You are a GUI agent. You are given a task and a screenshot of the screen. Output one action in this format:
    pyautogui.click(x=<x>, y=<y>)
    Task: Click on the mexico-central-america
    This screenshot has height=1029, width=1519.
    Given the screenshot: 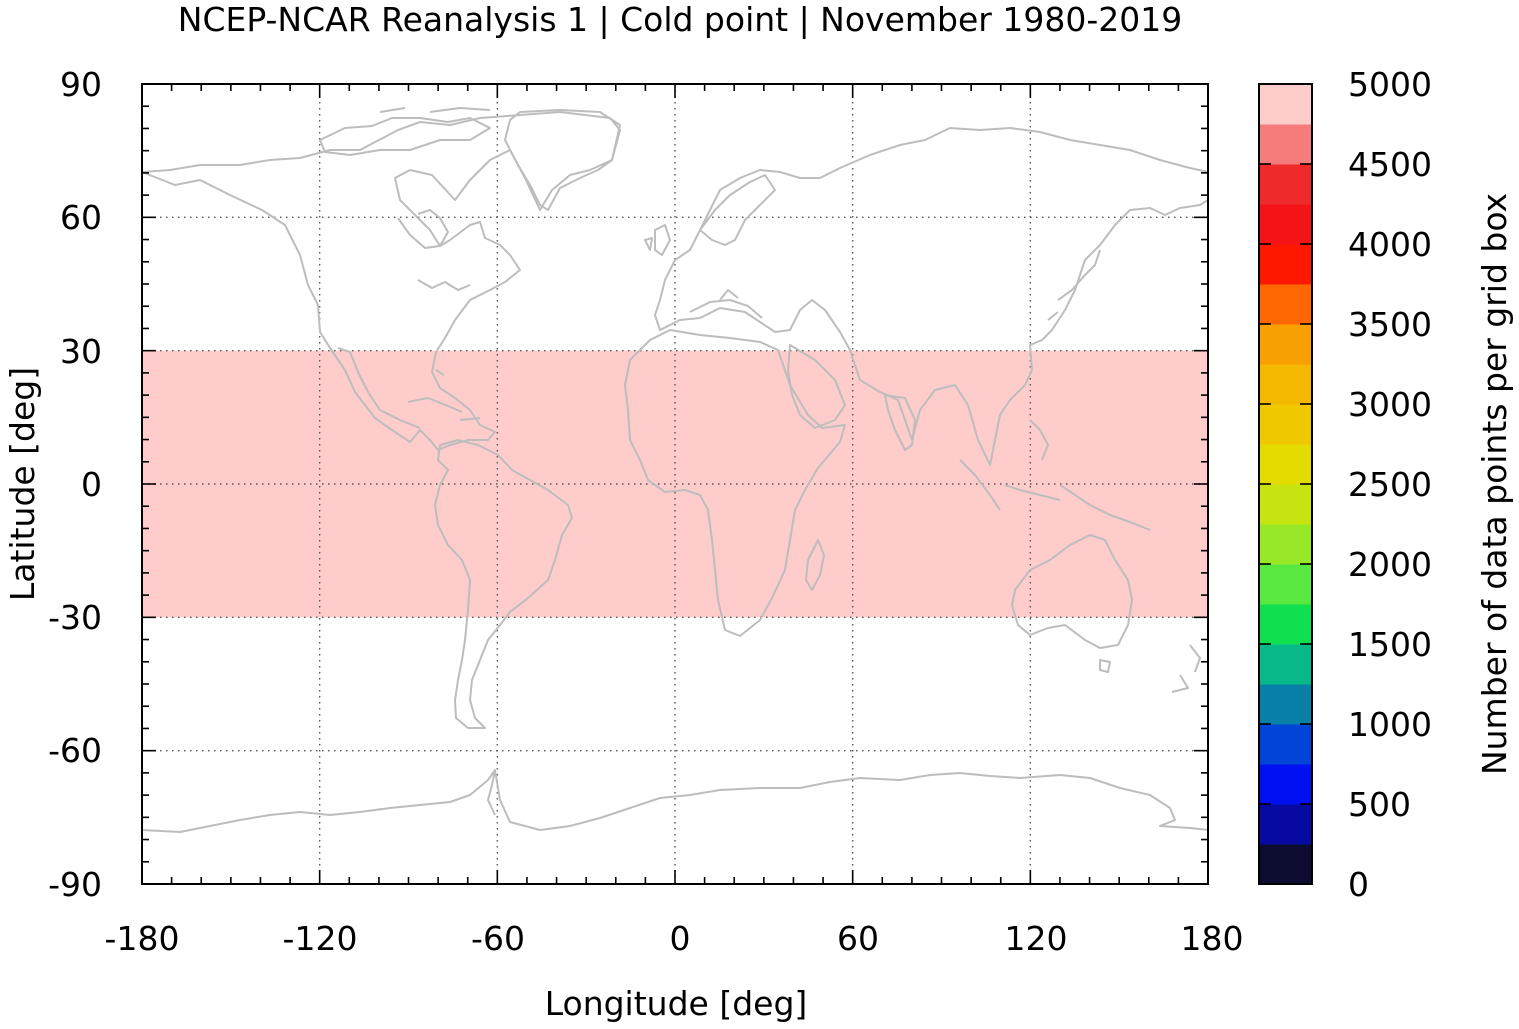 What is the action you would take?
    pyautogui.click(x=379, y=388)
    